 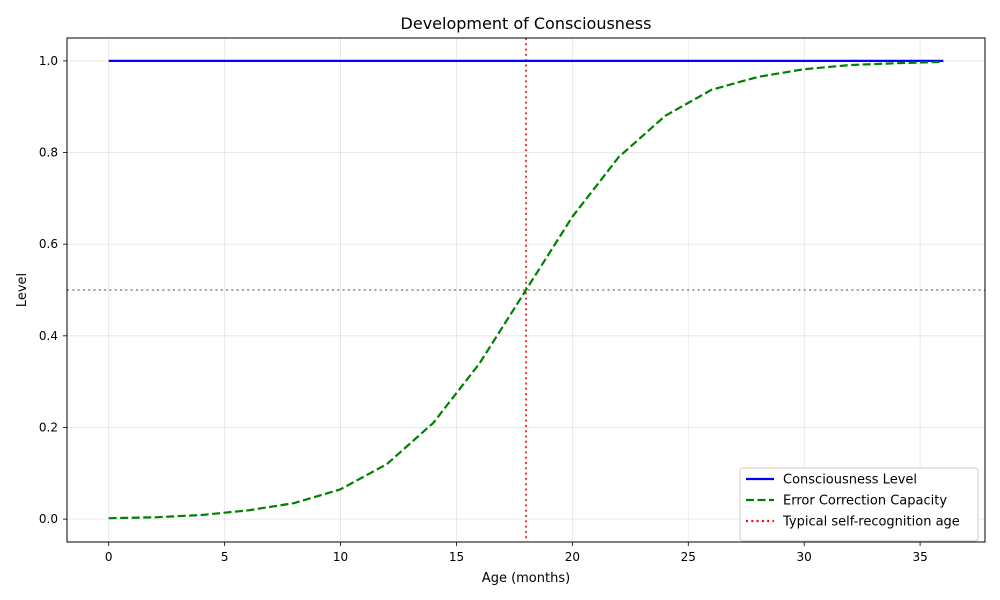 What do you see at coordinates (48, 61) in the screenshot?
I see `y-tick-label: 1.0` at bounding box center [48, 61].